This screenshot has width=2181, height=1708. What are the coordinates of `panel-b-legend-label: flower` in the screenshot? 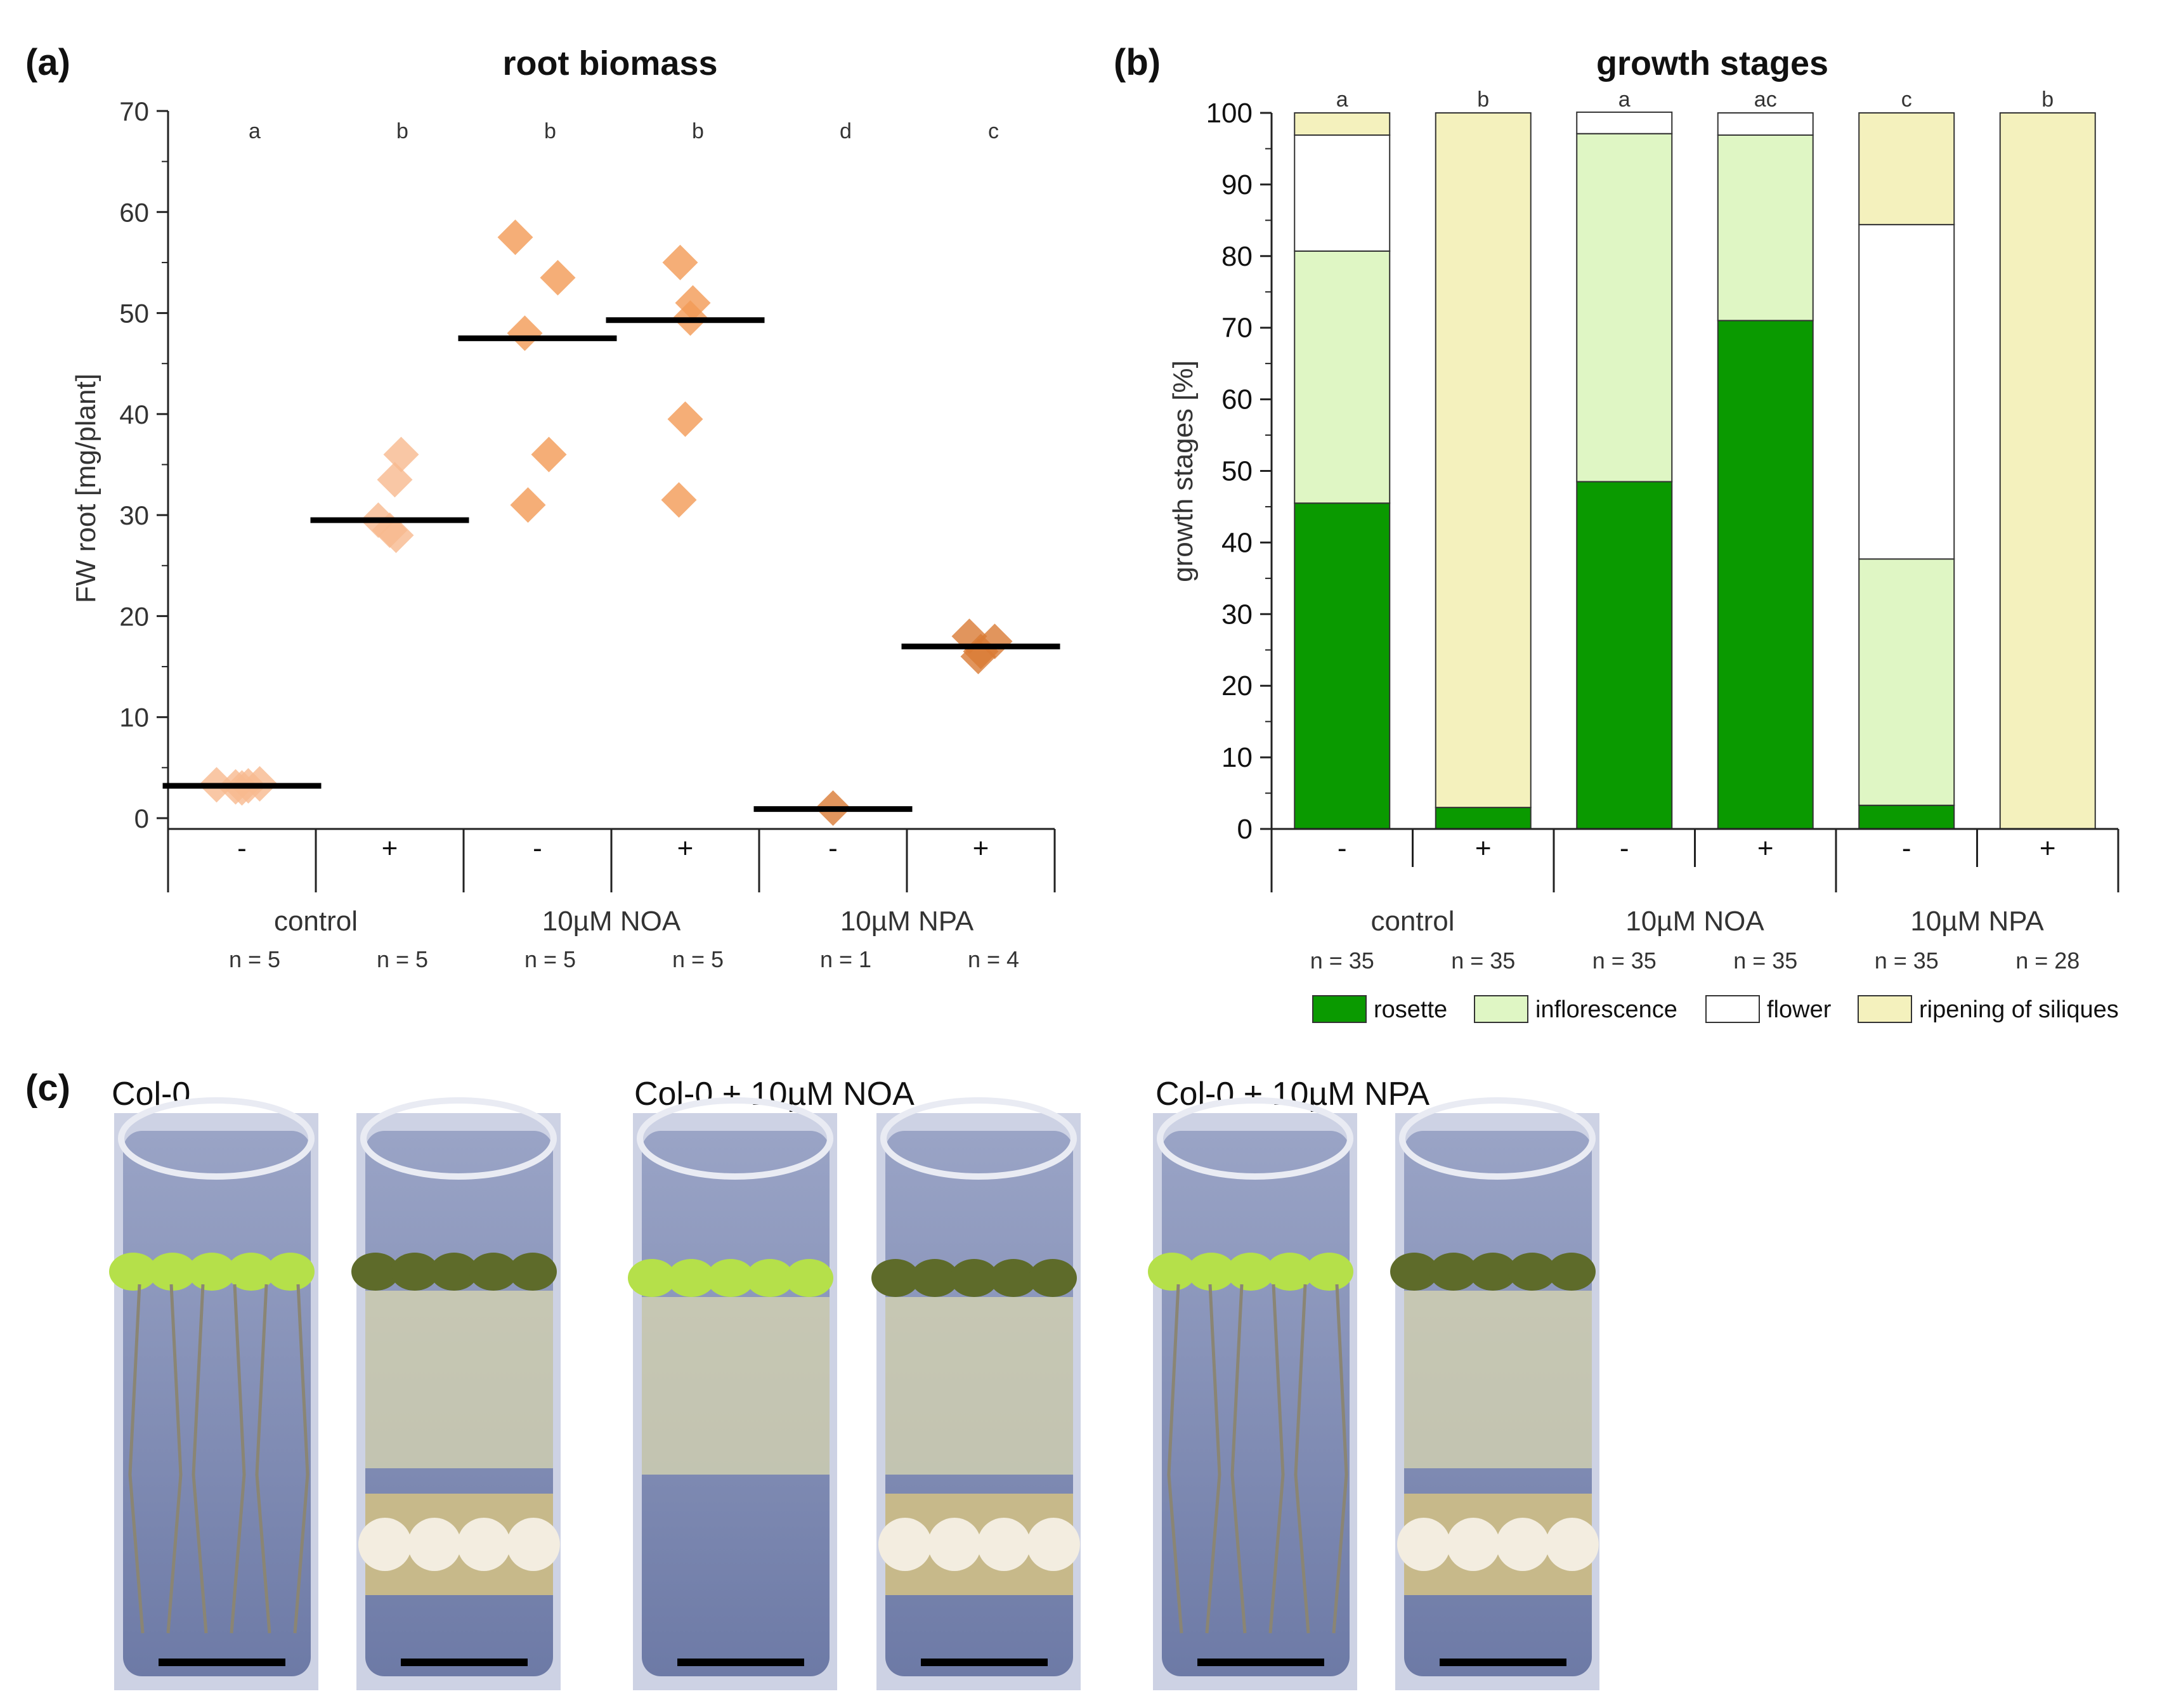 It's located at (1799, 1009).